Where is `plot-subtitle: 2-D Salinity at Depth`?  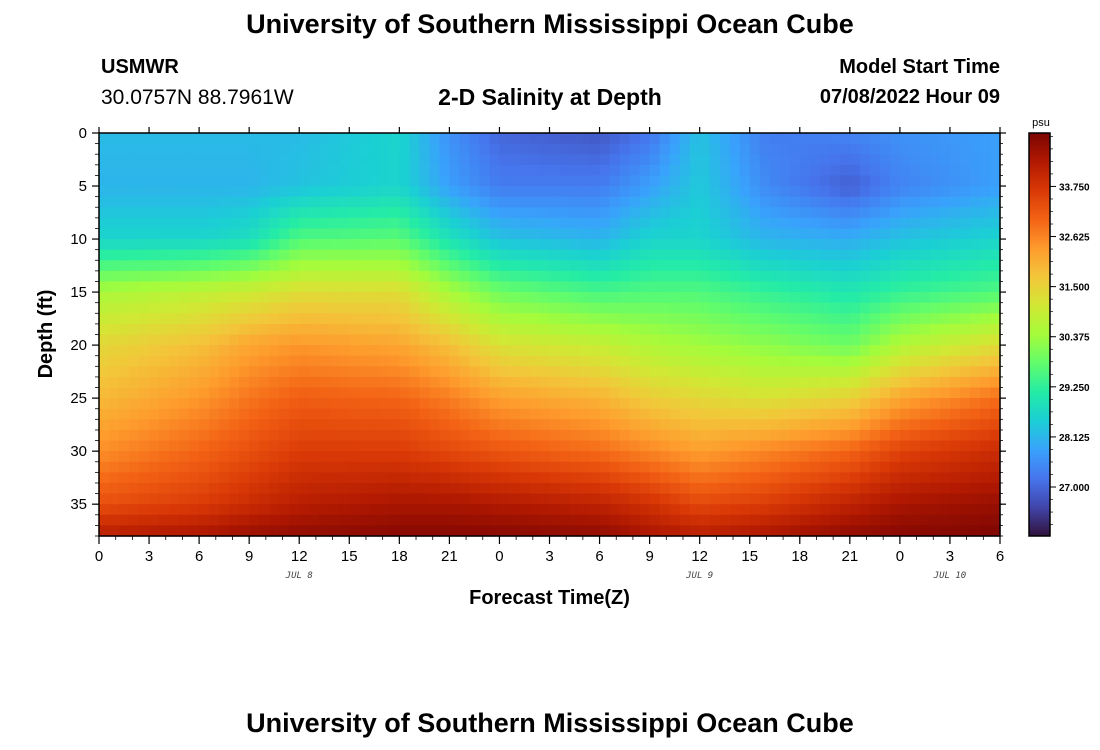
plot-subtitle: 2-D Salinity at Depth is located at coordinates (550, 97).